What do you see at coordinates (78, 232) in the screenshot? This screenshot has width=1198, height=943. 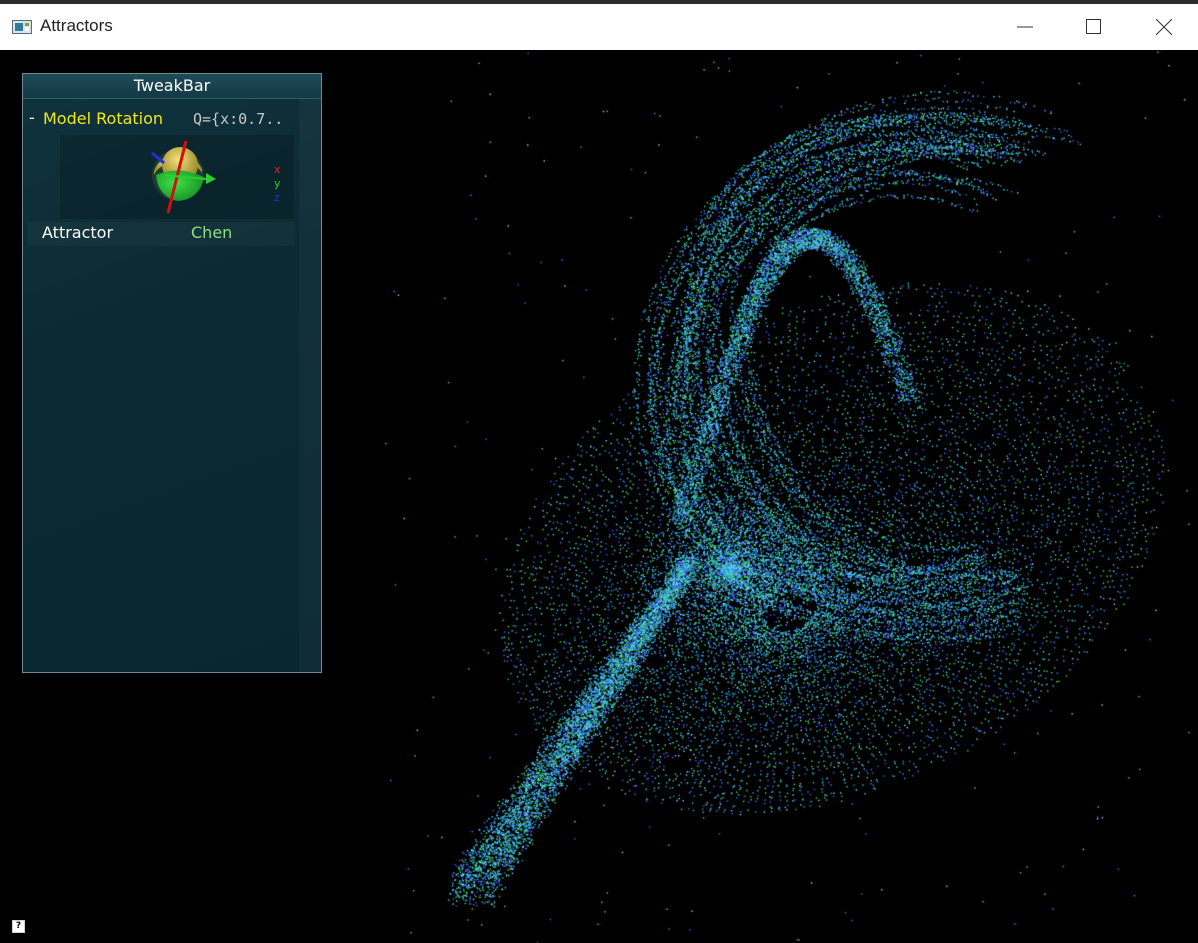 I see `attractor-label: Attractor` at bounding box center [78, 232].